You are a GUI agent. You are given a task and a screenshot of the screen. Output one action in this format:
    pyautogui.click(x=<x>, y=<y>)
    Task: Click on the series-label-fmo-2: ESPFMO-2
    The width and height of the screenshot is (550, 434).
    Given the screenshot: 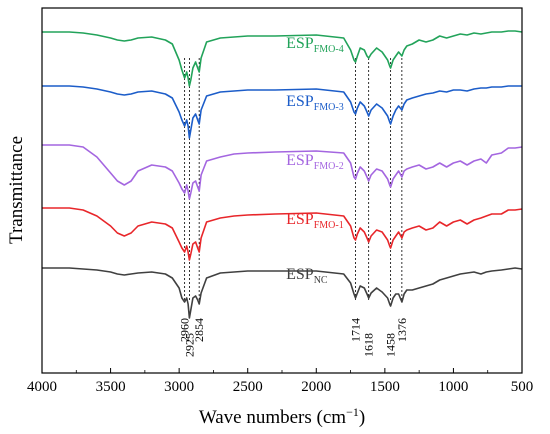 What is the action you would take?
    pyautogui.click(x=315, y=162)
    